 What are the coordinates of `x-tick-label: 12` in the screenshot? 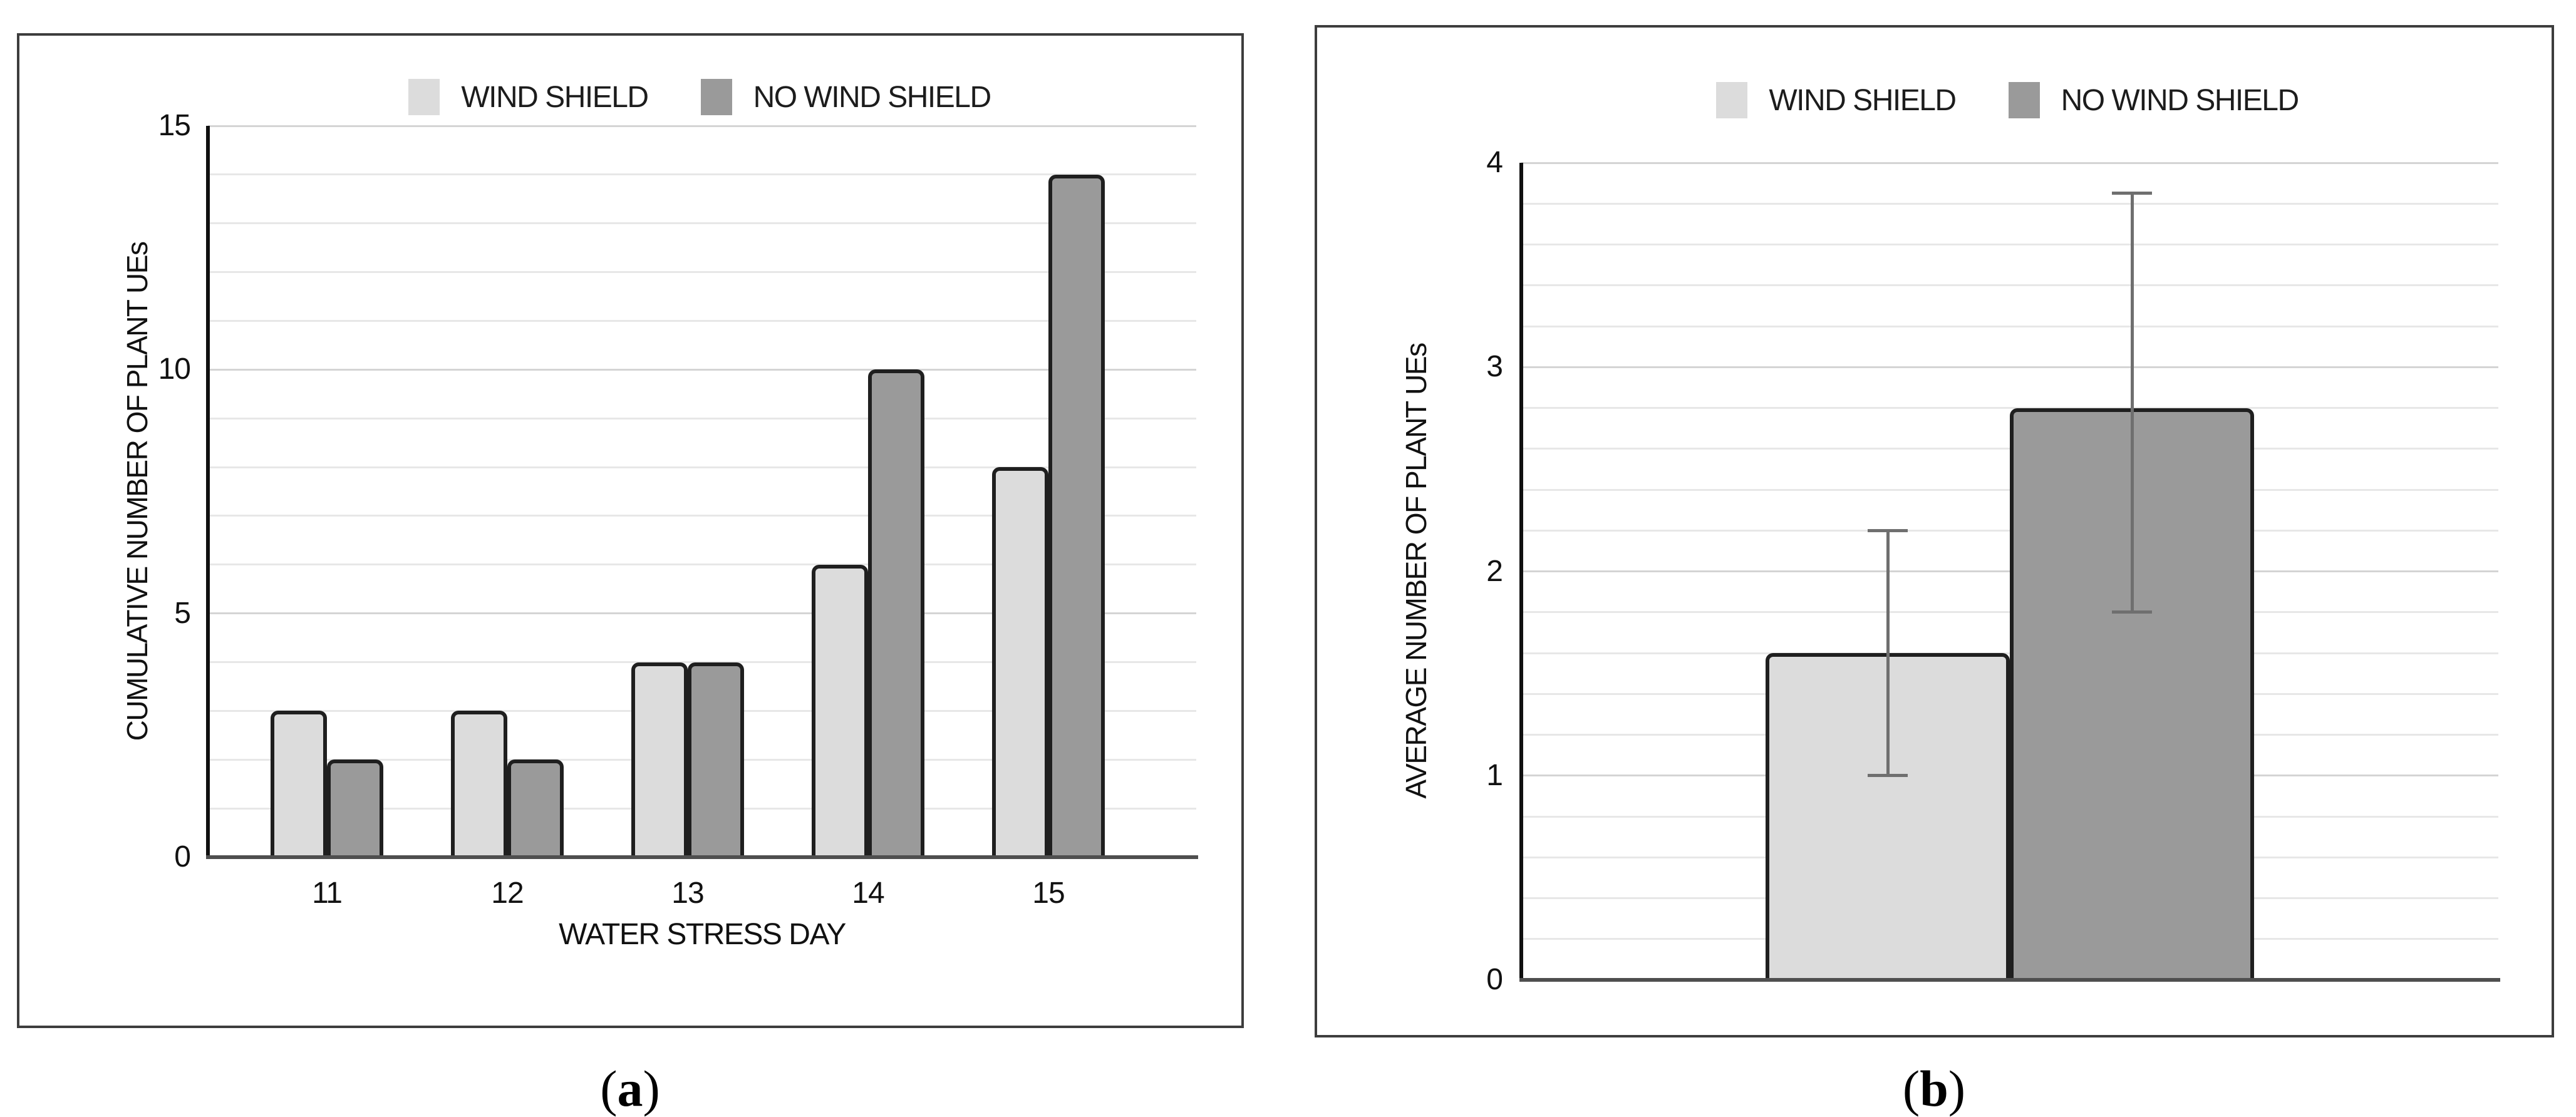 It's located at (507, 893).